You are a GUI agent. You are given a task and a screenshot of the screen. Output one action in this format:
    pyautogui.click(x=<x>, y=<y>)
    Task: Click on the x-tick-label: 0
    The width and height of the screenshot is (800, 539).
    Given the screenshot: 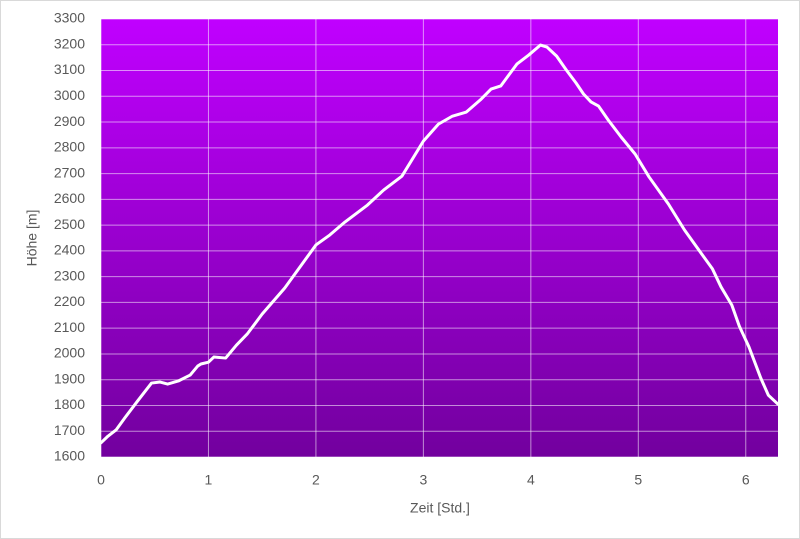 What is the action you would take?
    pyautogui.click(x=101, y=480)
    